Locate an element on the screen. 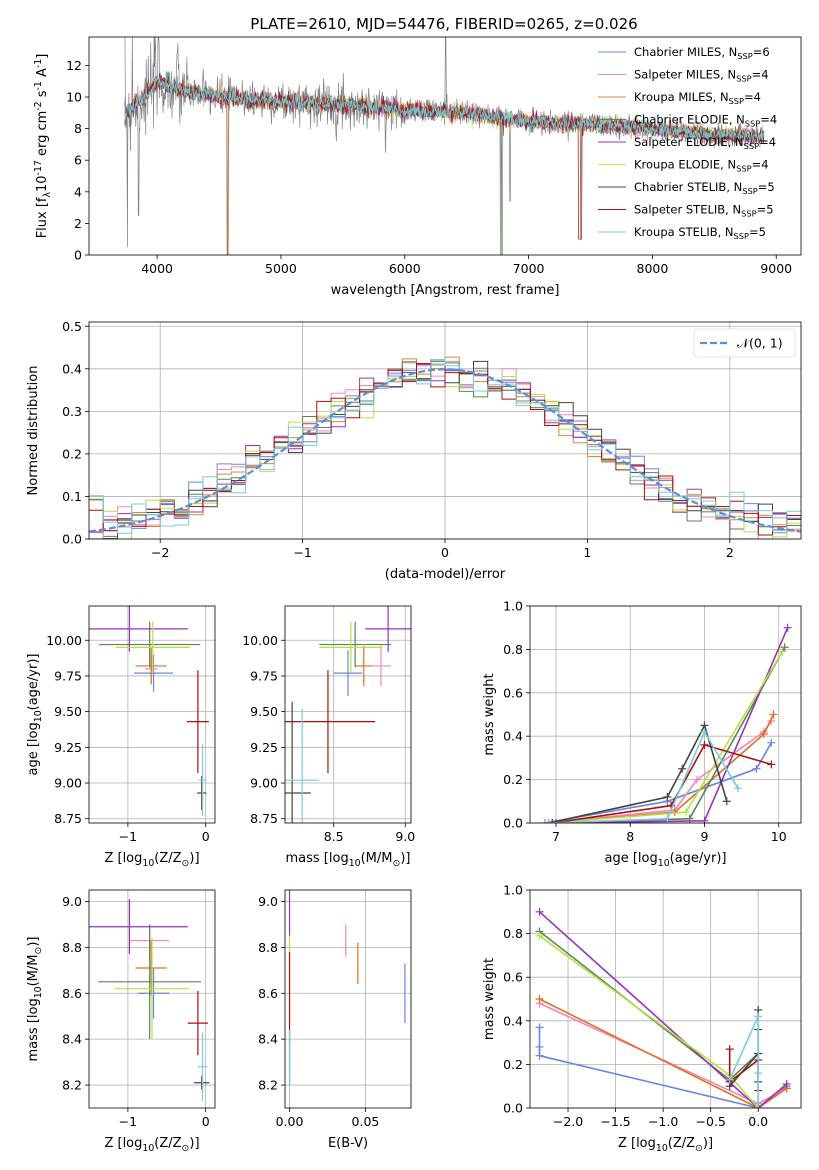 The image size is (819, 1170). y-tick-label: 8.2 is located at coordinates (268, 1085).